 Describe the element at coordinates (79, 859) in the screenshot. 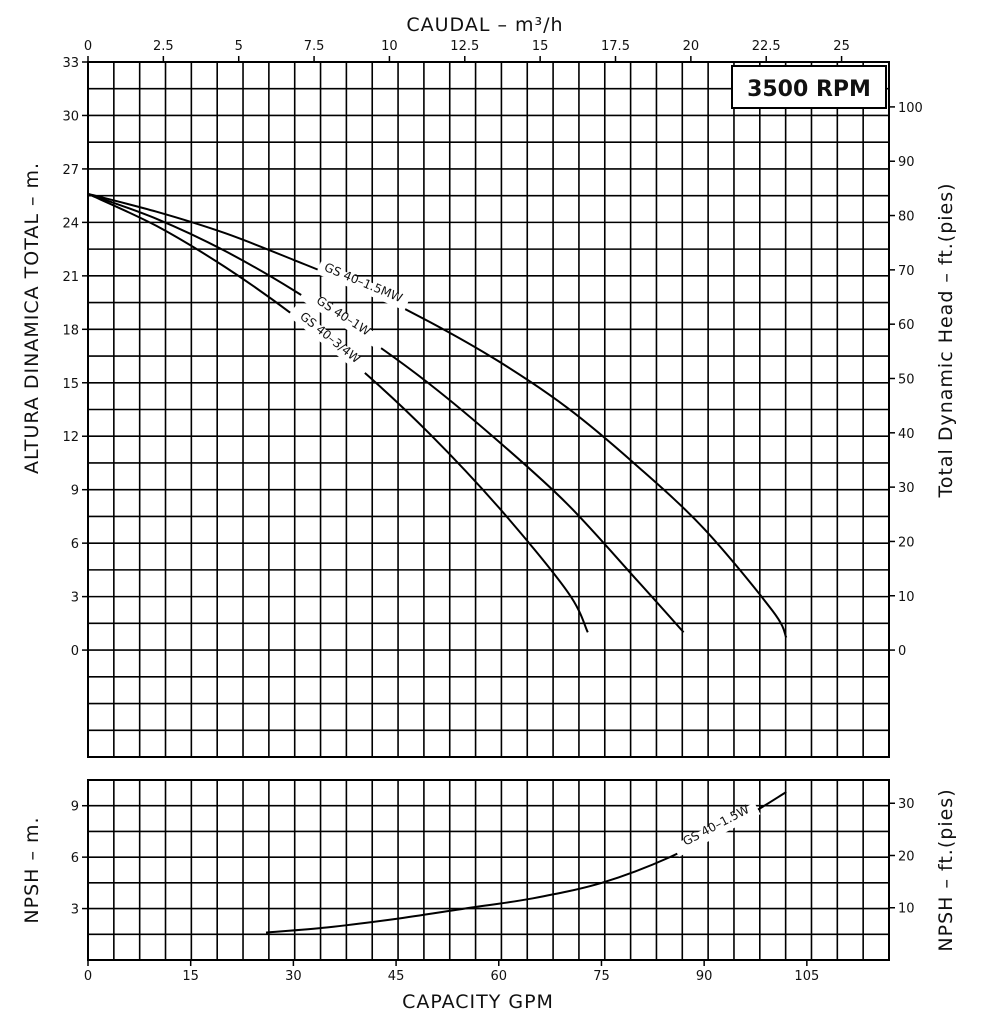

I see `npsh-left-axis-ticks: 3 6 9` at that location.